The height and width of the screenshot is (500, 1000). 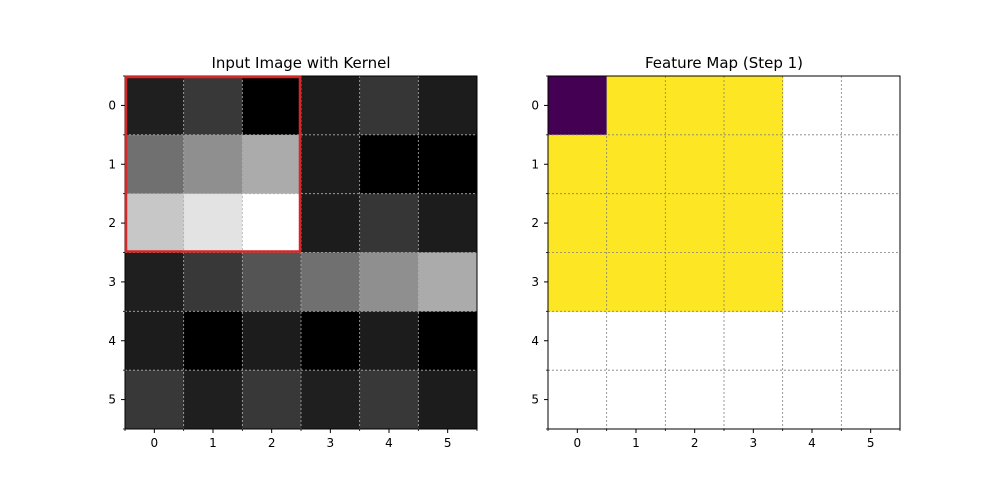 What do you see at coordinates (272, 443) in the screenshot?
I see `input-image-xtick-label-2: 2` at bounding box center [272, 443].